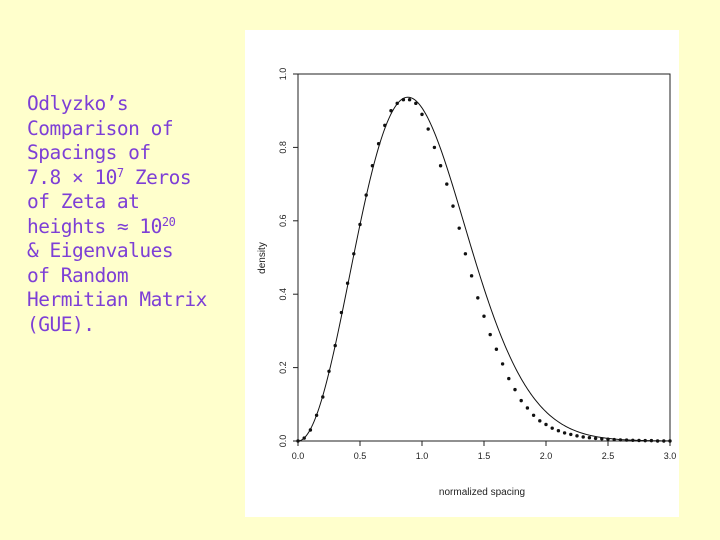 This screenshot has height=540, width=720. I want to click on caption-line-text: Odlyzko’s, so click(78, 103).